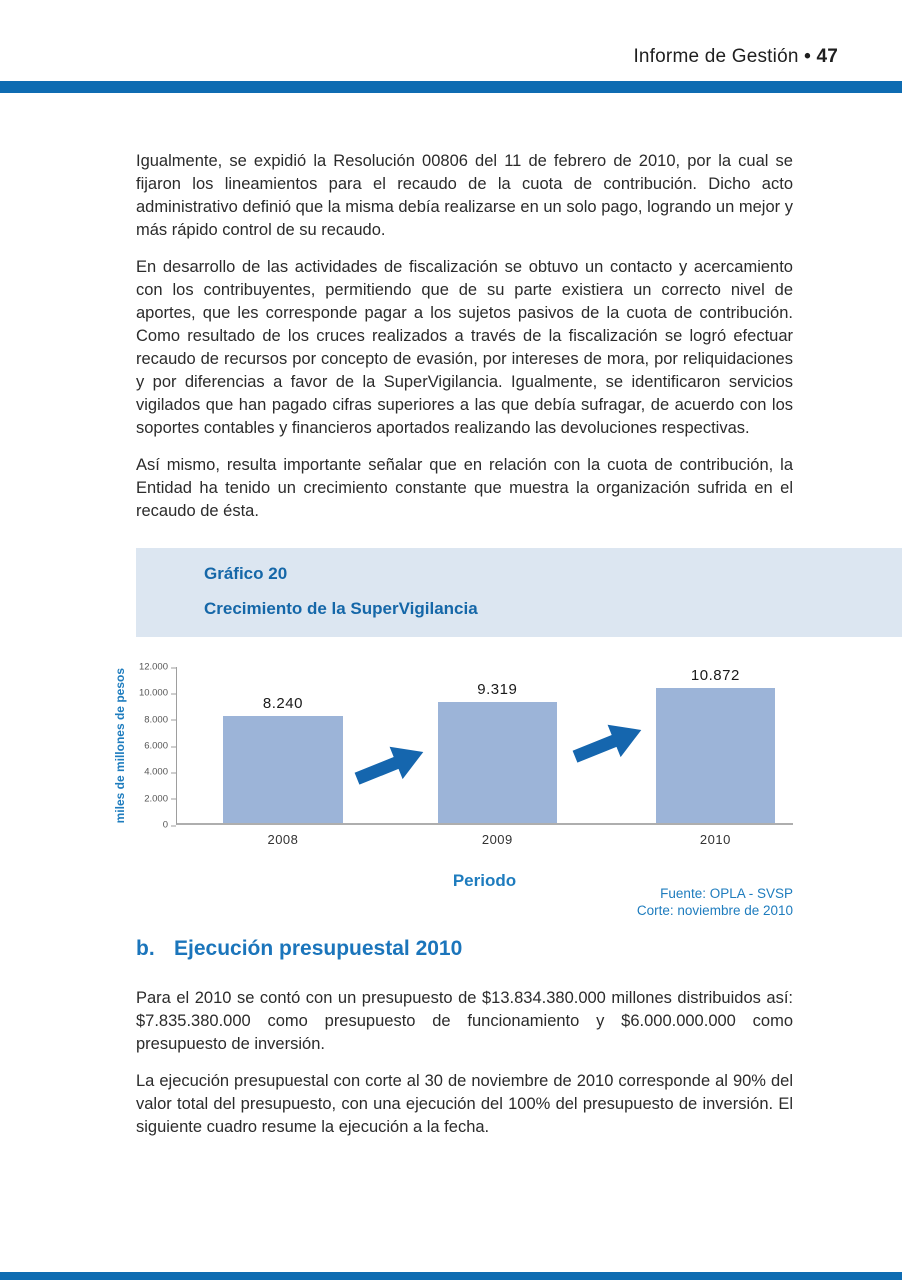 Image resolution: width=902 pixels, height=1280 pixels. Describe the element at coordinates (726, 893) in the screenshot. I see `source-line: Fuente: OPLA - SVSP` at that location.